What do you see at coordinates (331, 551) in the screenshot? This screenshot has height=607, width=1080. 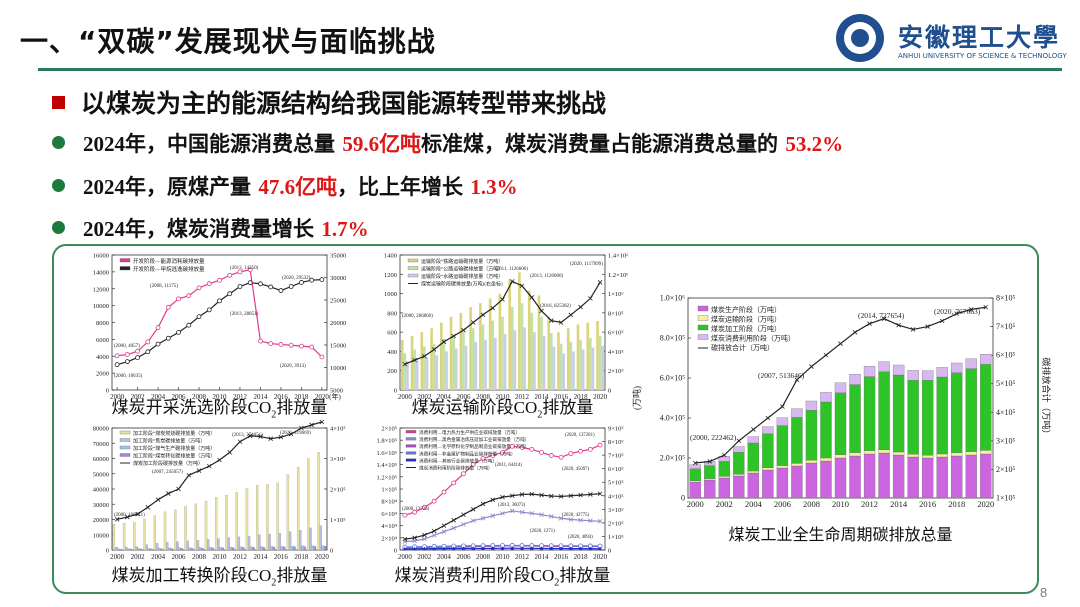 I see `y2-tick-label: 0` at bounding box center [331, 551].